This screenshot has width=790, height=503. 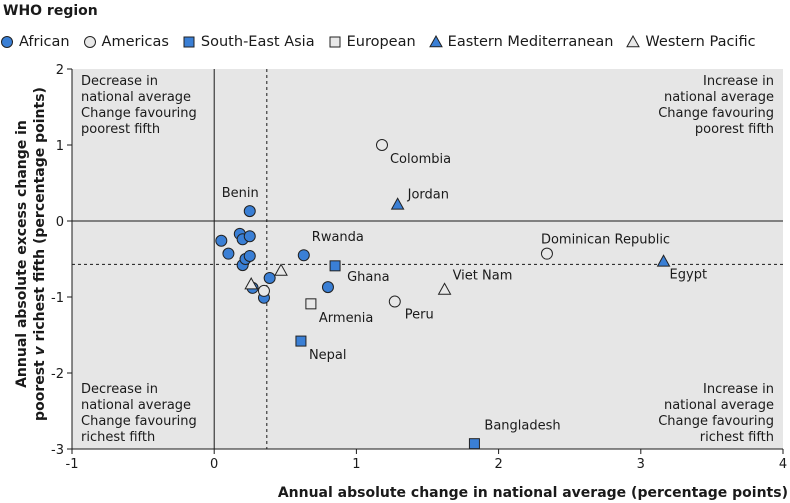 I want to click on x-tick-label: 4, so click(x=783, y=464).